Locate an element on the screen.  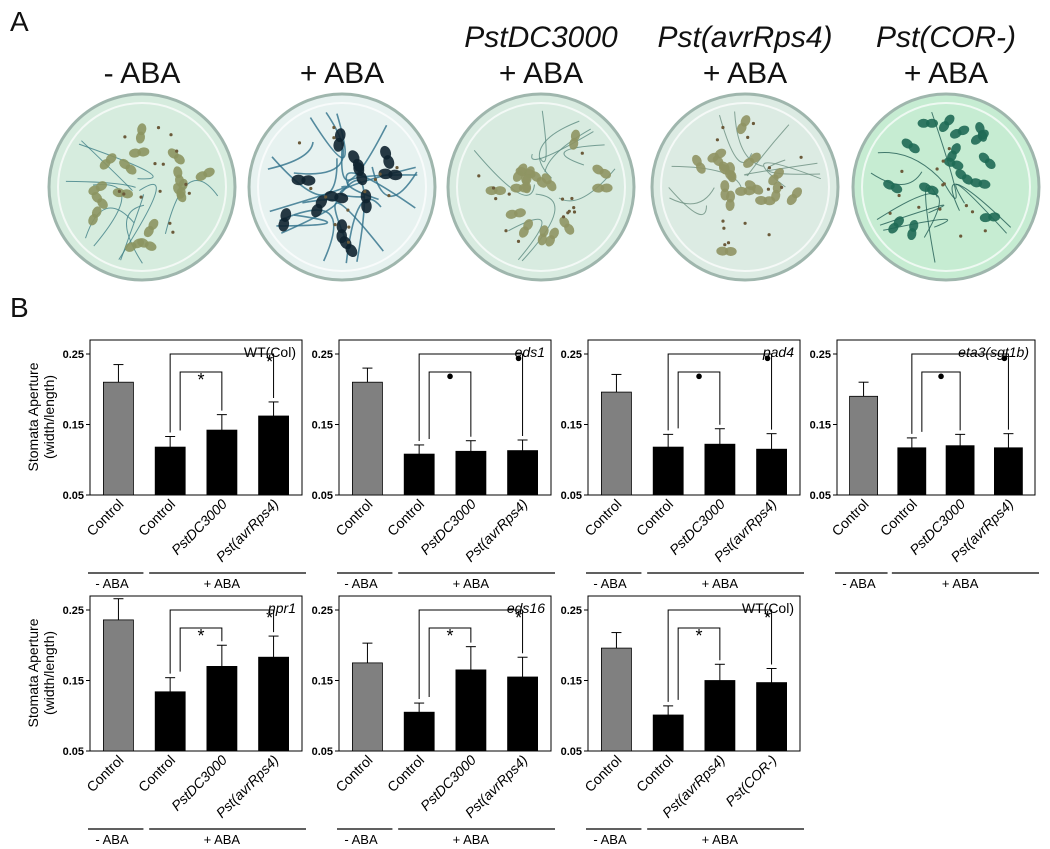
x-tick-label-4: Pst(COR-) is located at coordinates (751, 781).